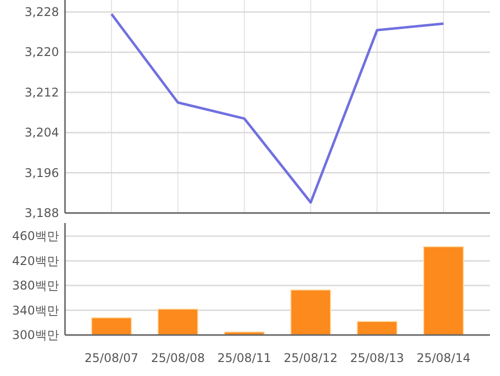 The height and width of the screenshot is (376, 500). Describe the element at coordinates (311, 358) in the screenshot. I see `x-tick-label: 25/08/12` at that location.